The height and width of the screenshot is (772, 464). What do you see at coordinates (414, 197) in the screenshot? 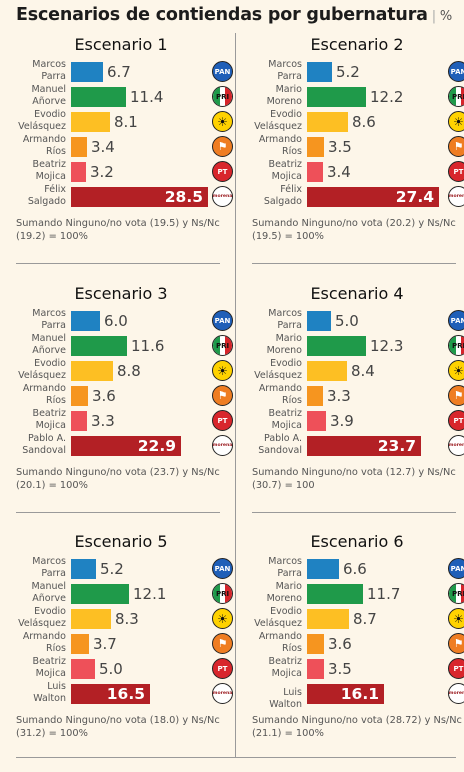
I see `data-label: 27.4` at bounding box center [414, 197].